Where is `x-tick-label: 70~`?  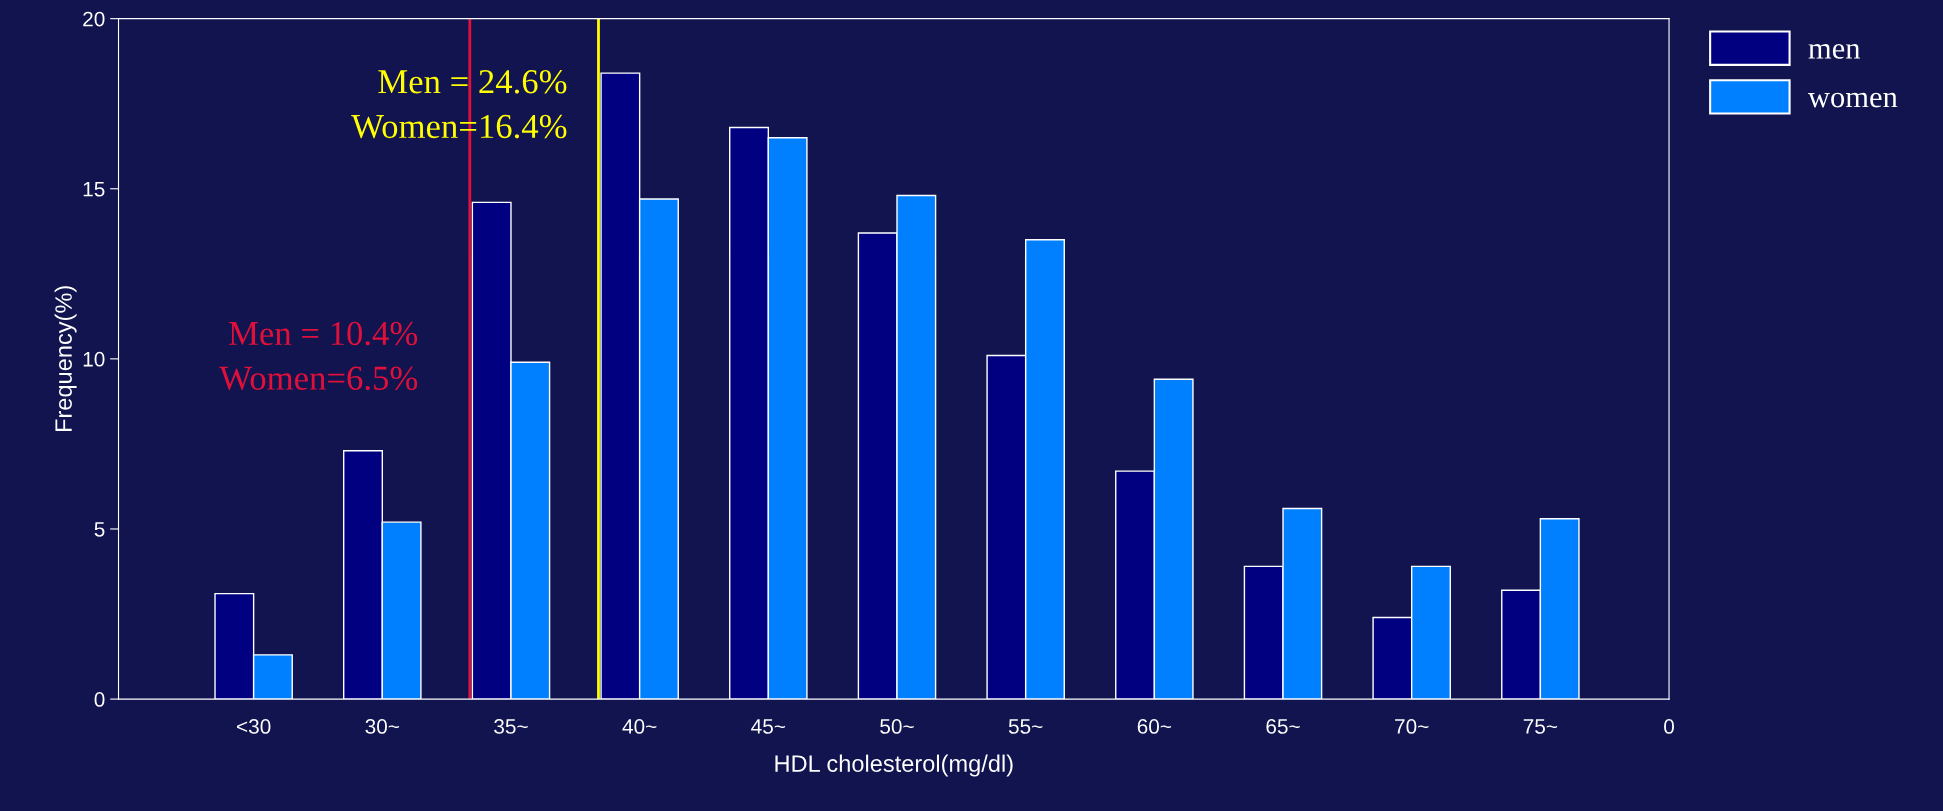 x-tick-label: 70~ is located at coordinates (1412, 726).